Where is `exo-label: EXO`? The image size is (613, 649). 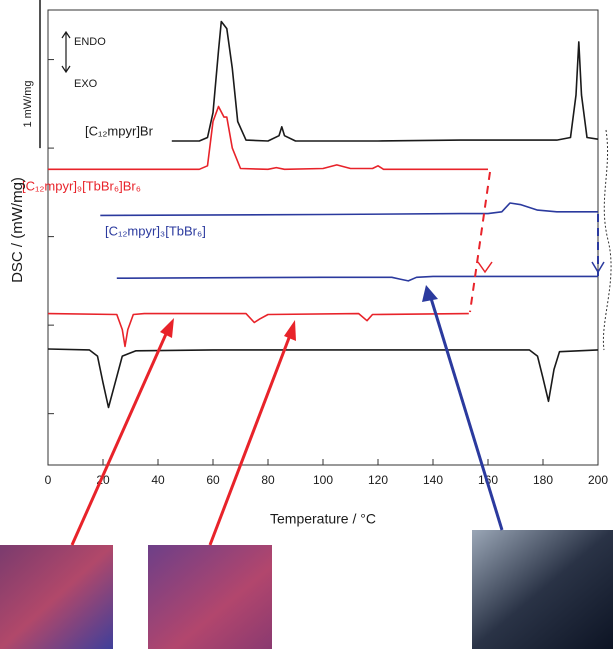
exo-label: EXO is located at coordinates (86, 84).